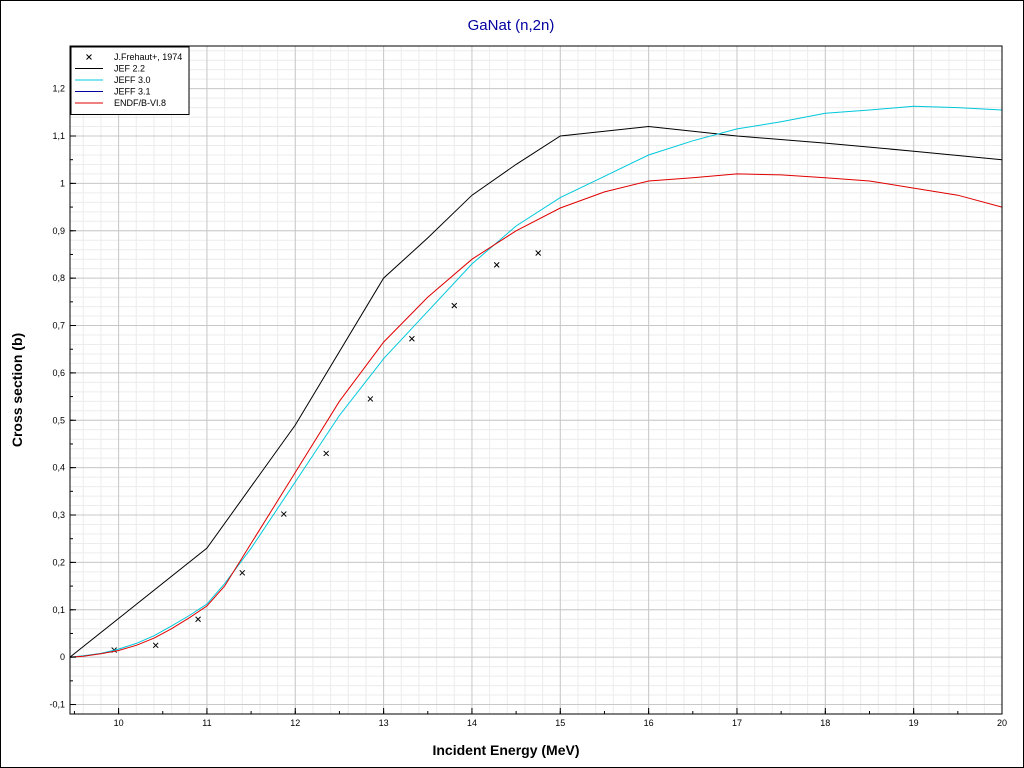 This screenshot has width=1024, height=768. Describe the element at coordinates (737, 723) in the screenshot. I see `x-tick-label: 17` at that location.